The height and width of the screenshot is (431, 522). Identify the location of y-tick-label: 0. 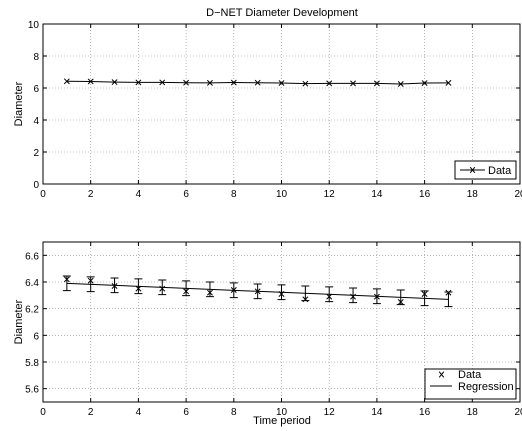
(36, 185).